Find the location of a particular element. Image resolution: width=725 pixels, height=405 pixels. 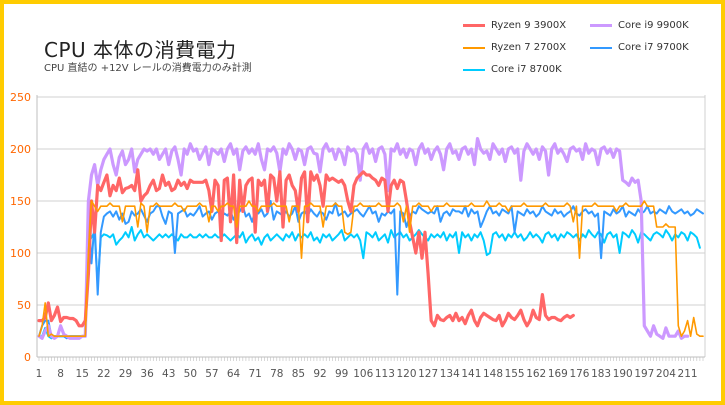

x-tick-label: 1 is located at coordinates (39, 374).